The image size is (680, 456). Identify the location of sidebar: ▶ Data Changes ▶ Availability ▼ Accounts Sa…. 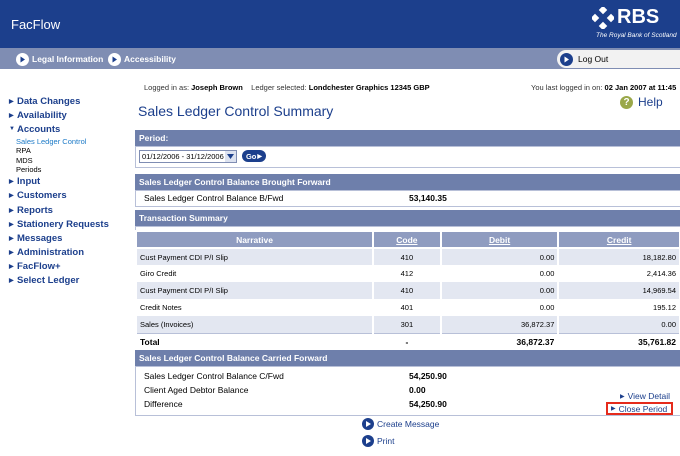
(69, 191).